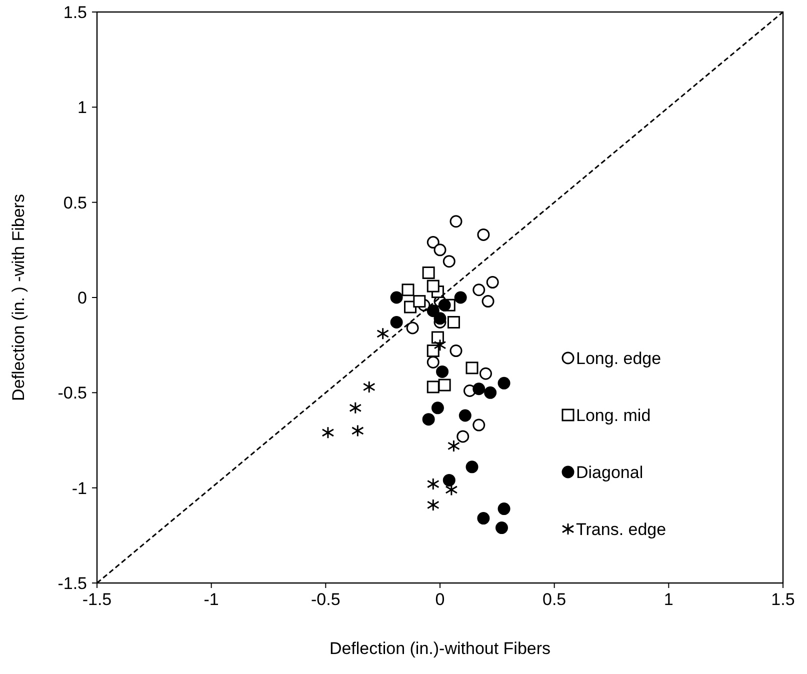 The image size is (807, 674). I want to click on y-tick-label: -1, so click(79, 488).